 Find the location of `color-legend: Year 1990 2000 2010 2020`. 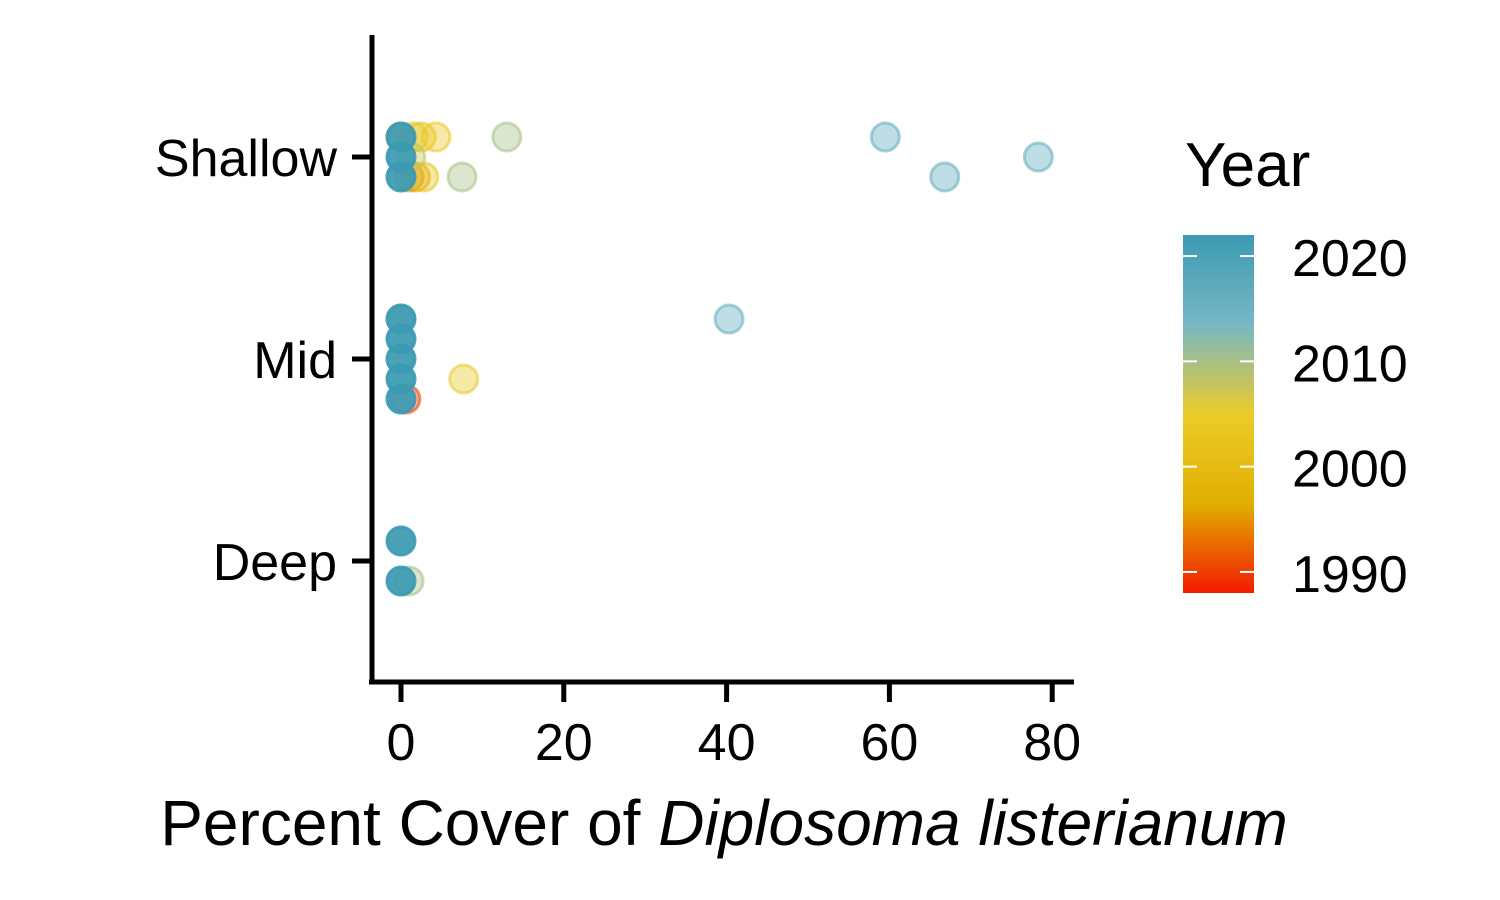

color-legend: Year 1990 2000 2010 2020 is located at coordinates (1295, 367).